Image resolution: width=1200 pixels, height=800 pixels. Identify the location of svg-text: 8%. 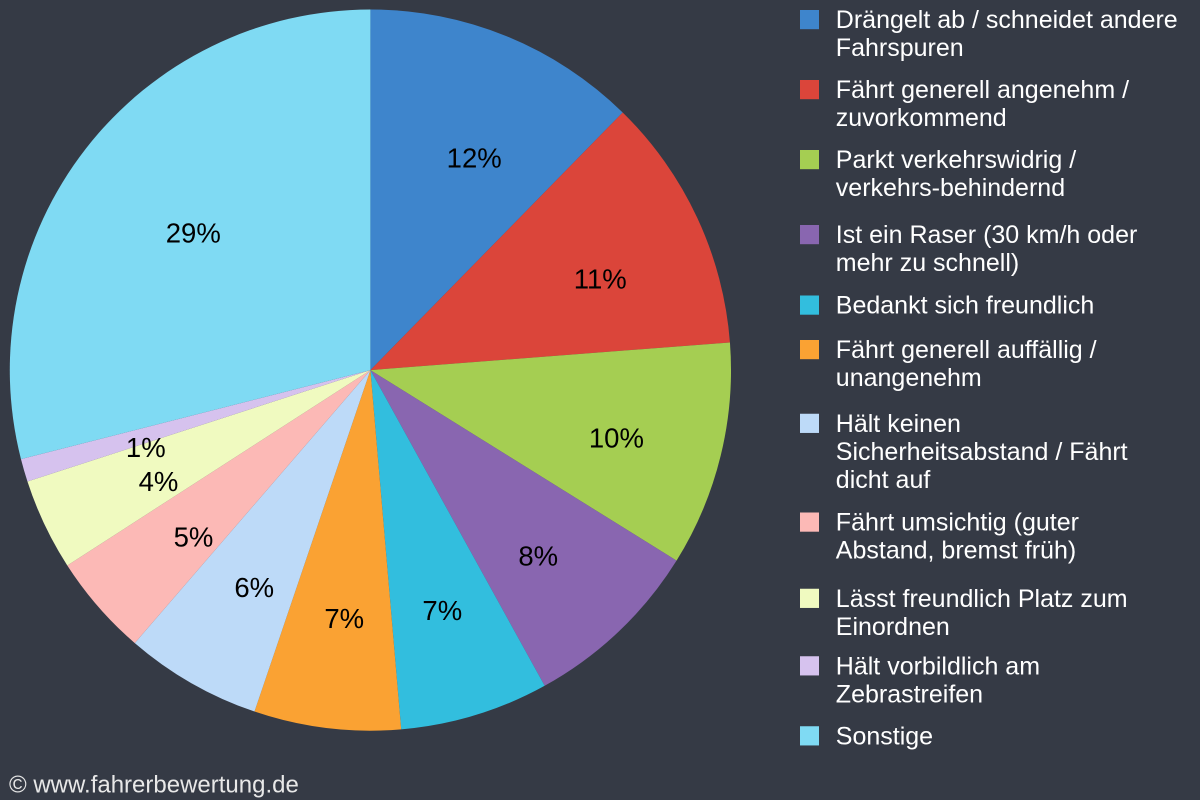
(538, 556).